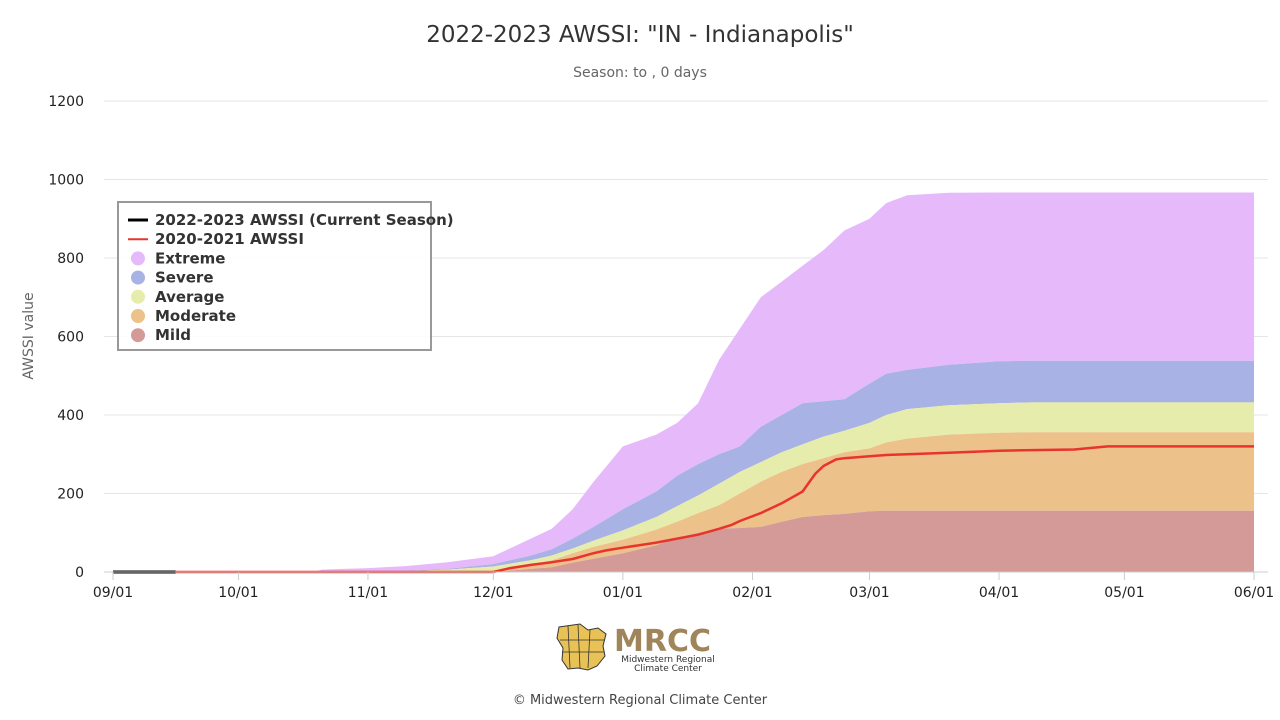  Describe the element at coordinates (304, 220) in the screenshot. I see `legend-label: 2022-2023 AWSSI (Current Season)` at that location.